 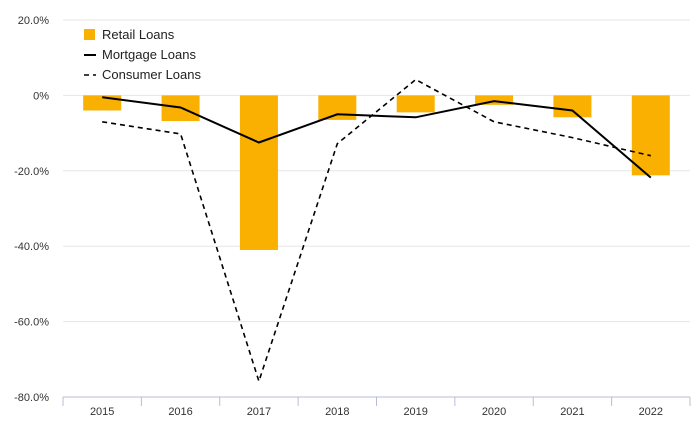 What do you see at coordinates (31, 172) in the screenshot?
I see `y-tick-label: -20.0%` at bounding box center [31, 172].